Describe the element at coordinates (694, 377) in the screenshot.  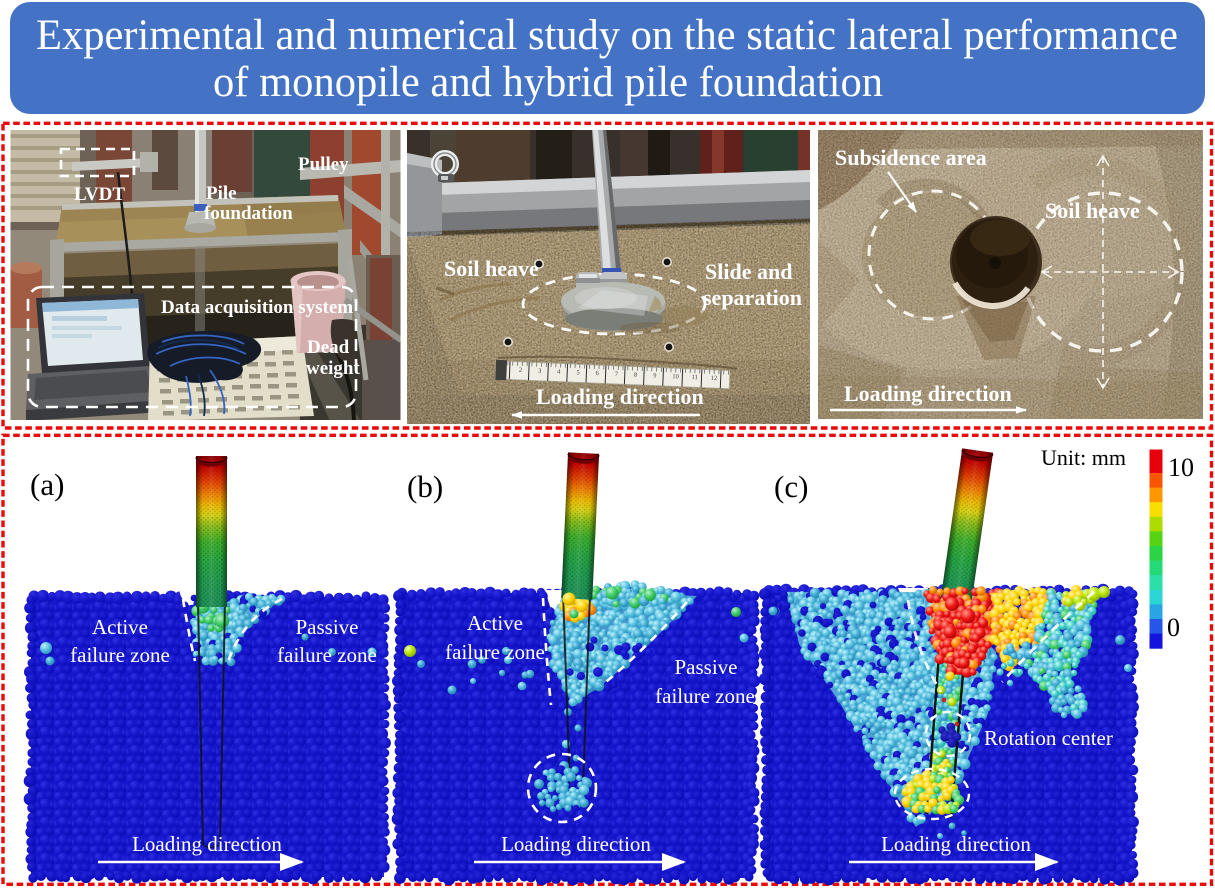
I see `svg-text: 11` at that location.